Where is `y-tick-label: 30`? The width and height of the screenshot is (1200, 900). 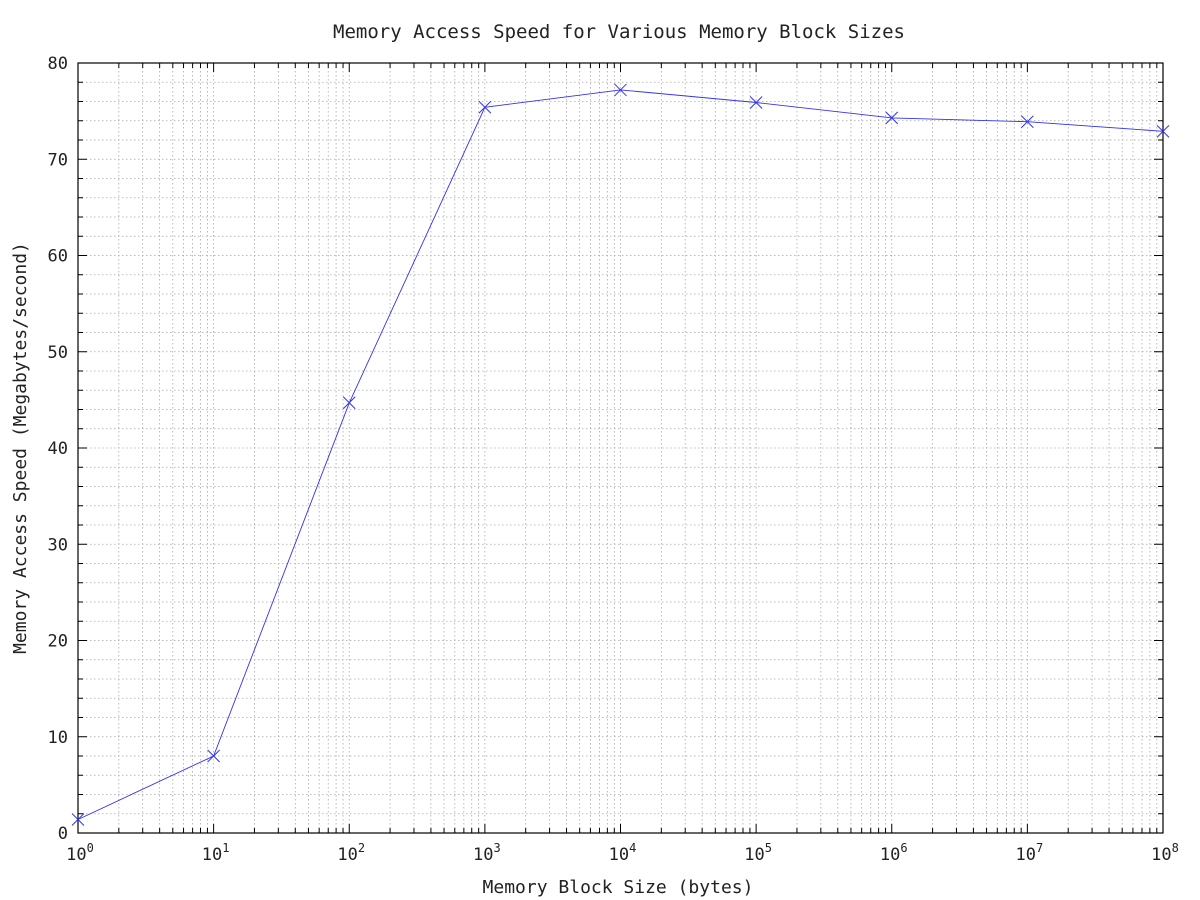
y-tick-label: 30 is located at coordinates (58, 545).